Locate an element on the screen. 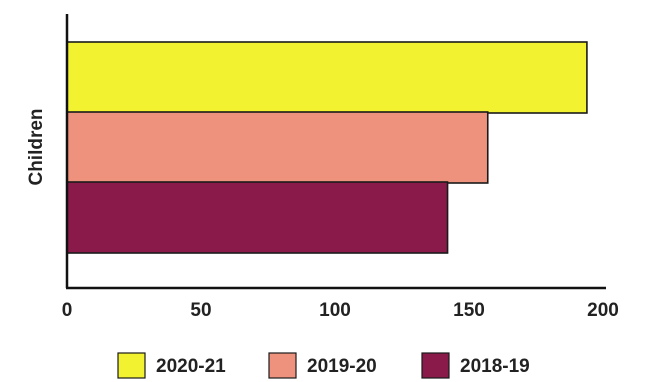 This screenshot has width=647, height=382. legend-item-2019-20: 2019-20 is located at coordinates (322, 365).